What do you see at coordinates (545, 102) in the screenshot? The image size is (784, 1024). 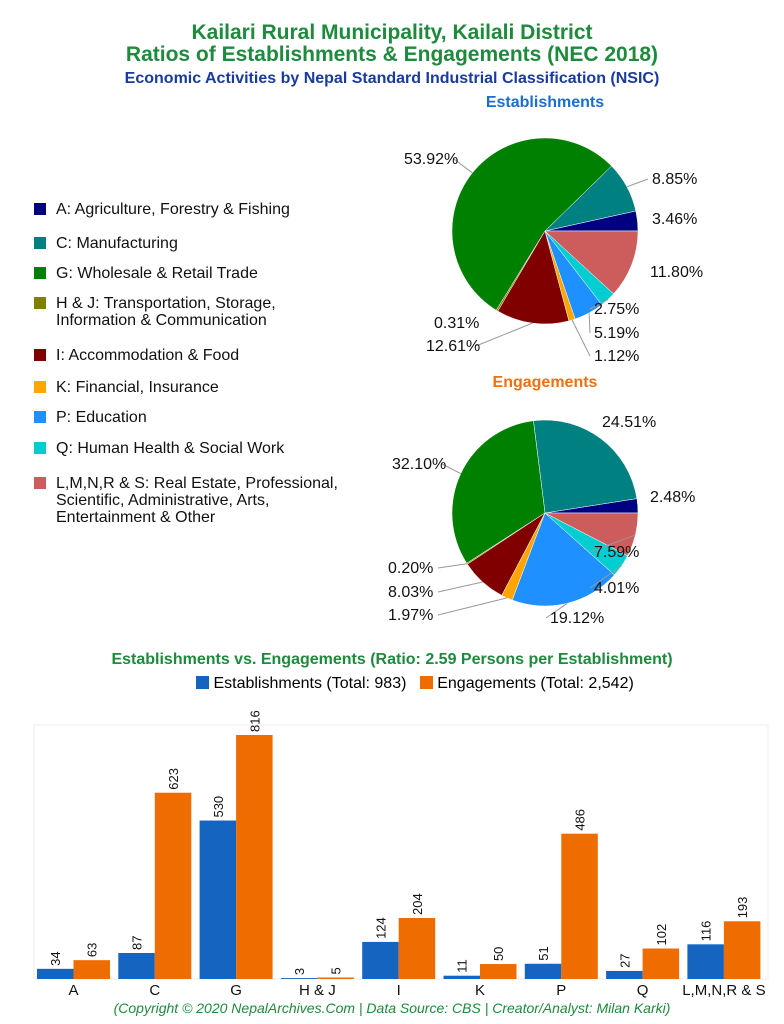 I see `pie1-title: Establishments` at bounding box center [545, 102].